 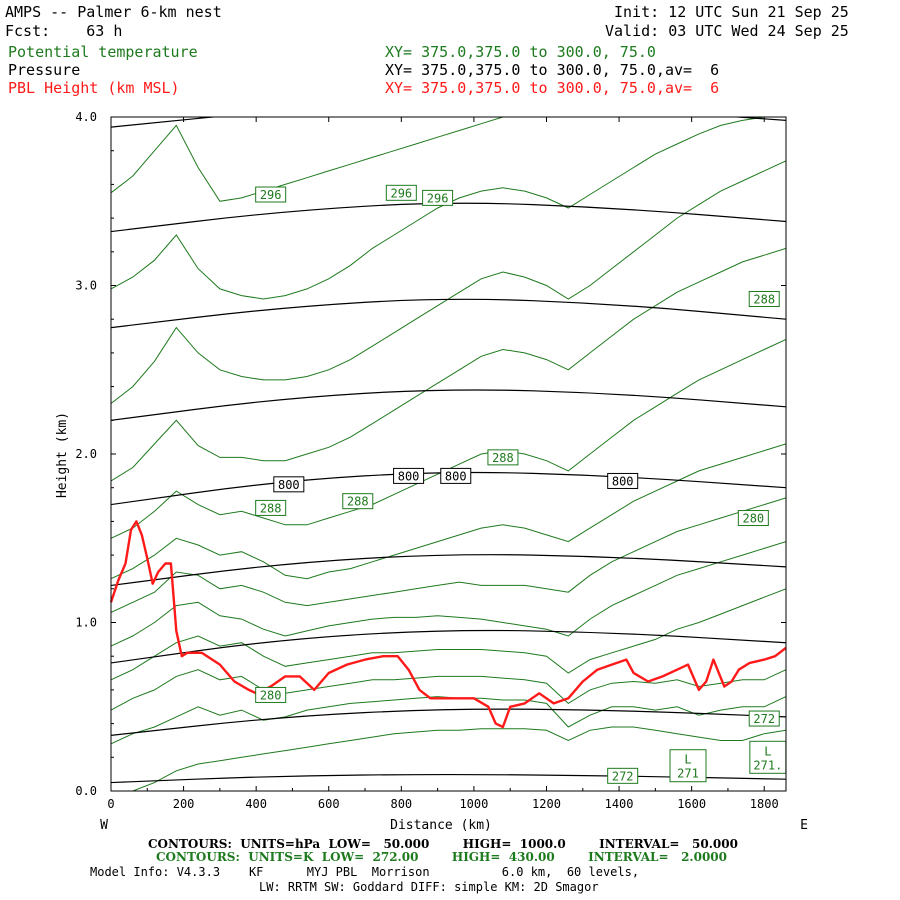 I want to click on x-tick-label: 600, so click(x=329, y=804).